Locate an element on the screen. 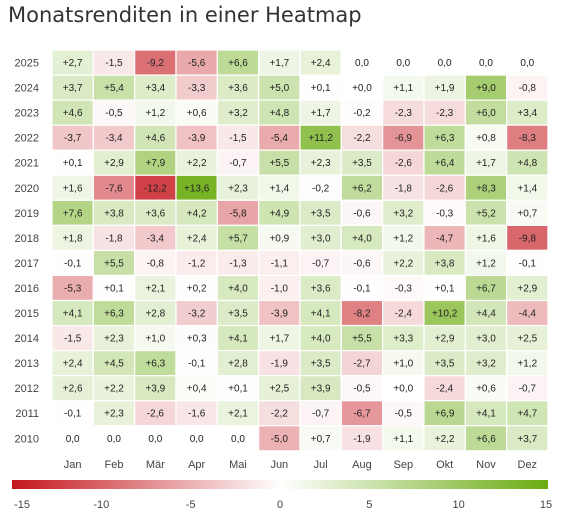  cell-value-label: +4,1 is located at coordinates (486, 414).